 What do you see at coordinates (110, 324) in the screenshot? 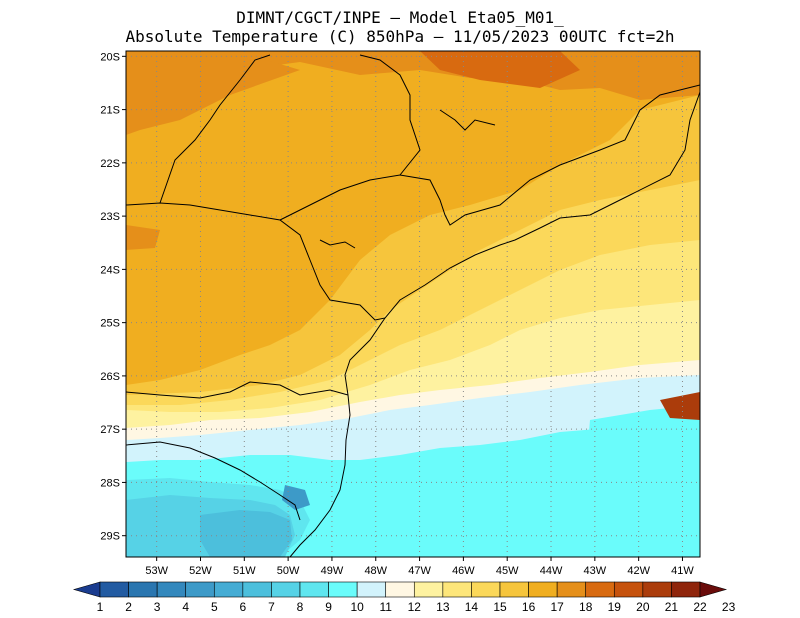
I see `lat-label: 25S` at bounding box center [110, 324].